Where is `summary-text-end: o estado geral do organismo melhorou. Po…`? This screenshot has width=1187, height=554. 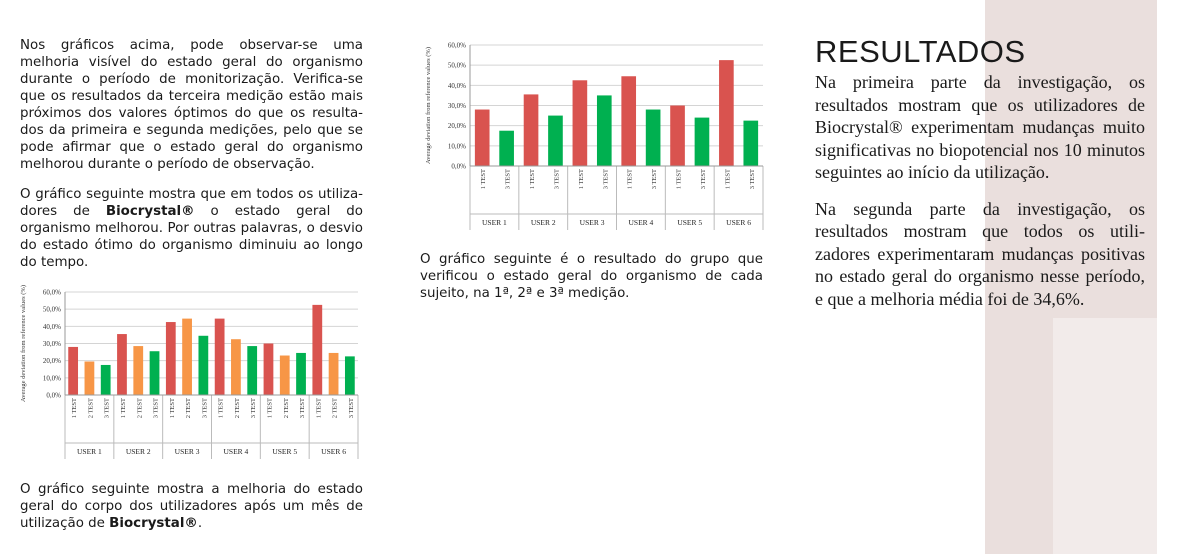
summary-text-end: o estado geral do organismo melhorou. Po… is located at coordinates (191, 237).